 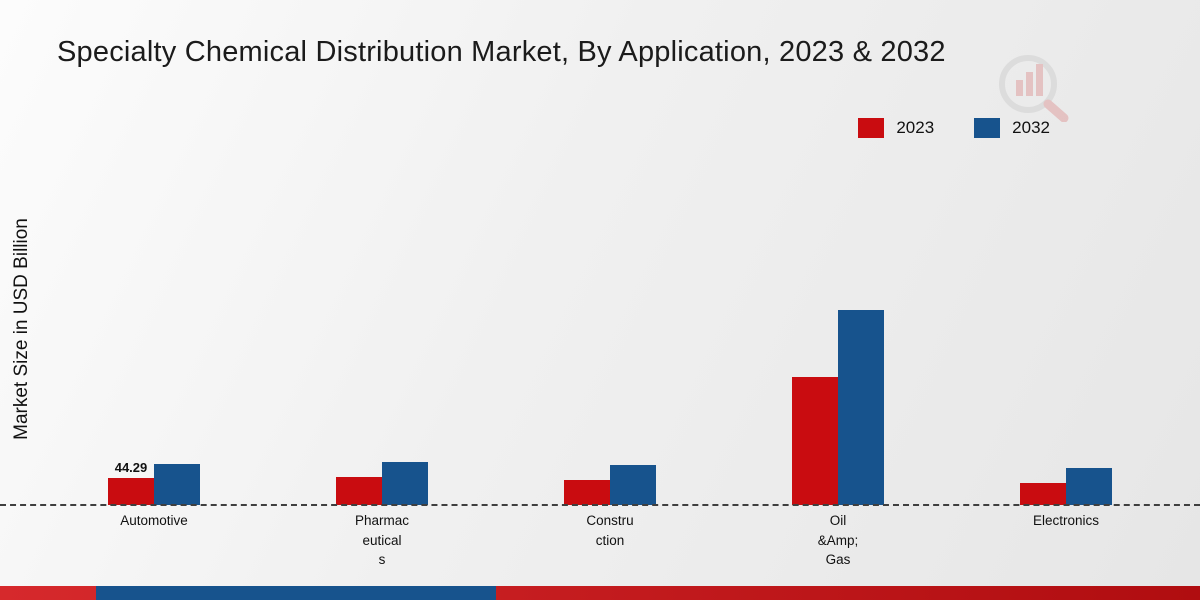 I want to click on legend-item-2032: 2032, so click(x=1012, y=128).